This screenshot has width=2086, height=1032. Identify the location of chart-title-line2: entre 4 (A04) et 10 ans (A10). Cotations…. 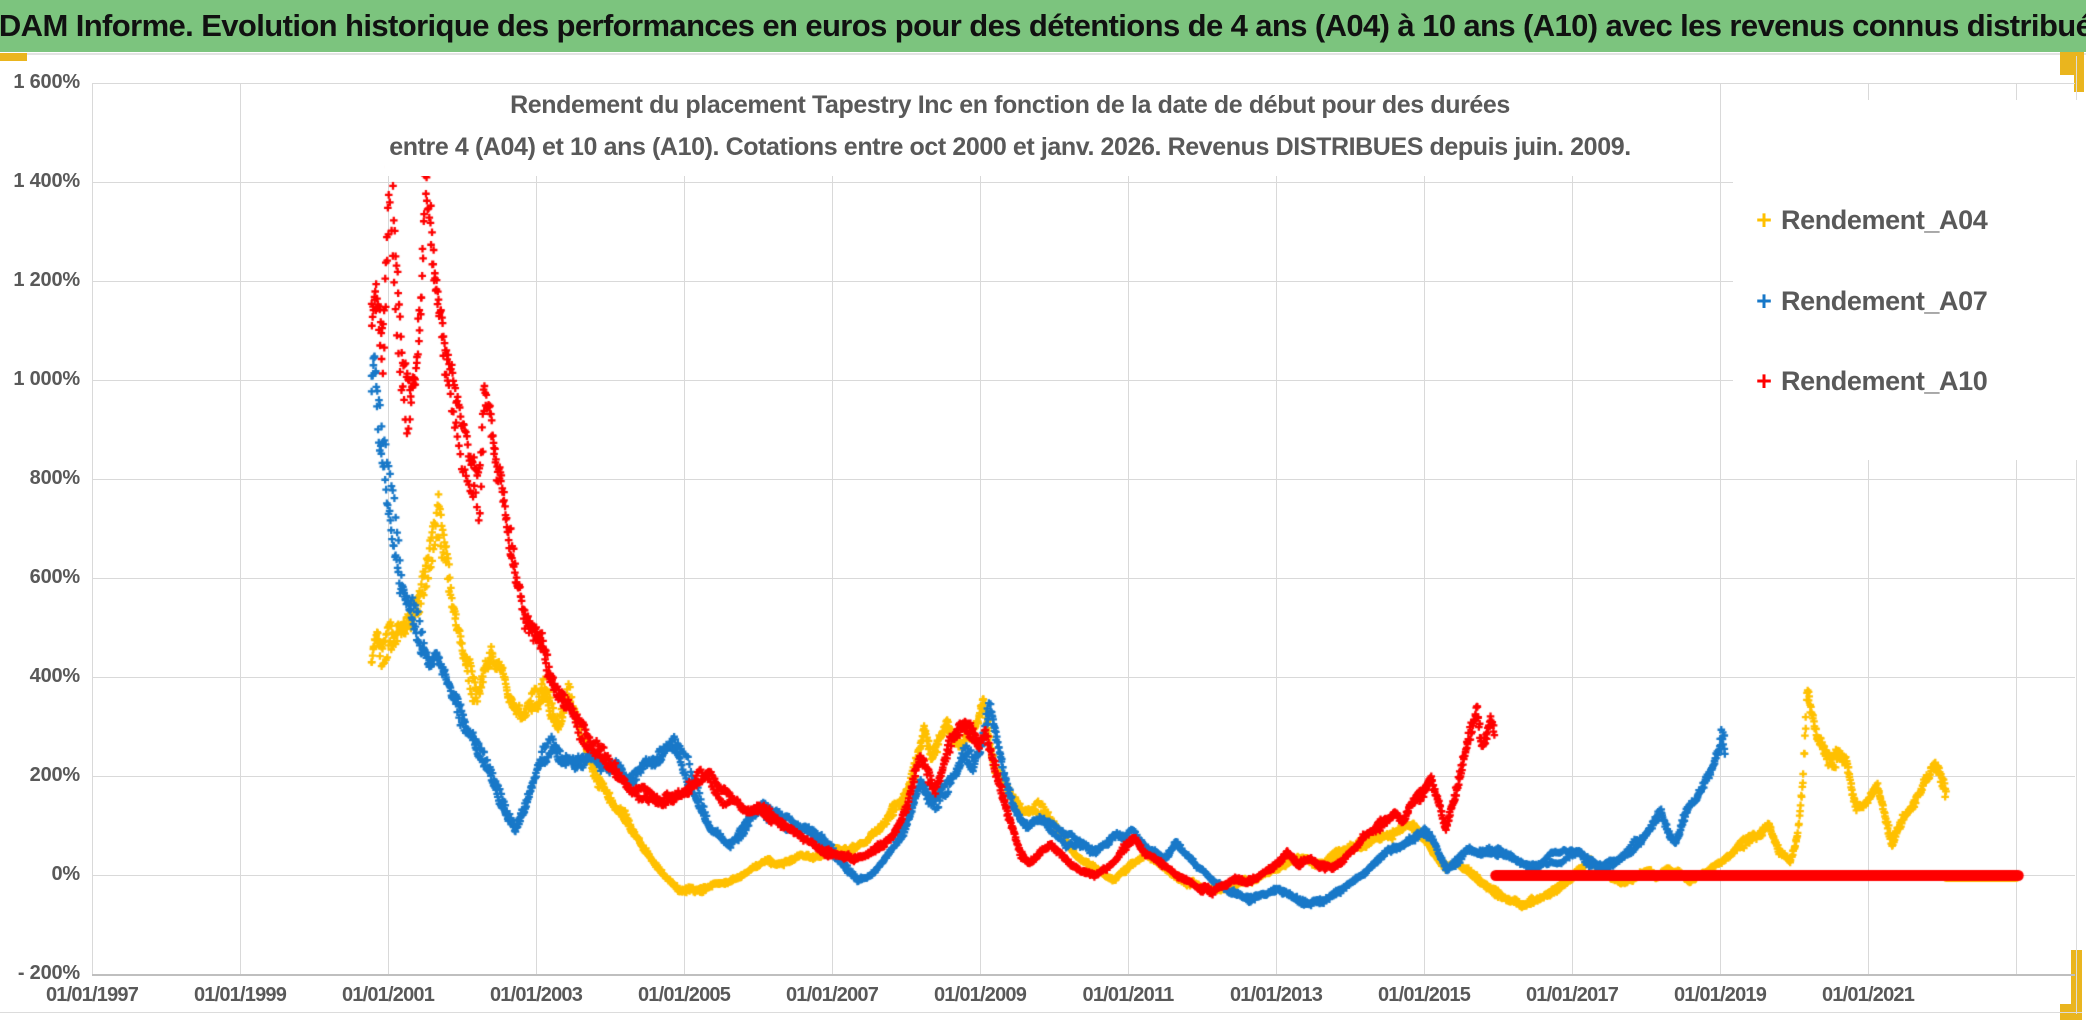
(1010, 147).